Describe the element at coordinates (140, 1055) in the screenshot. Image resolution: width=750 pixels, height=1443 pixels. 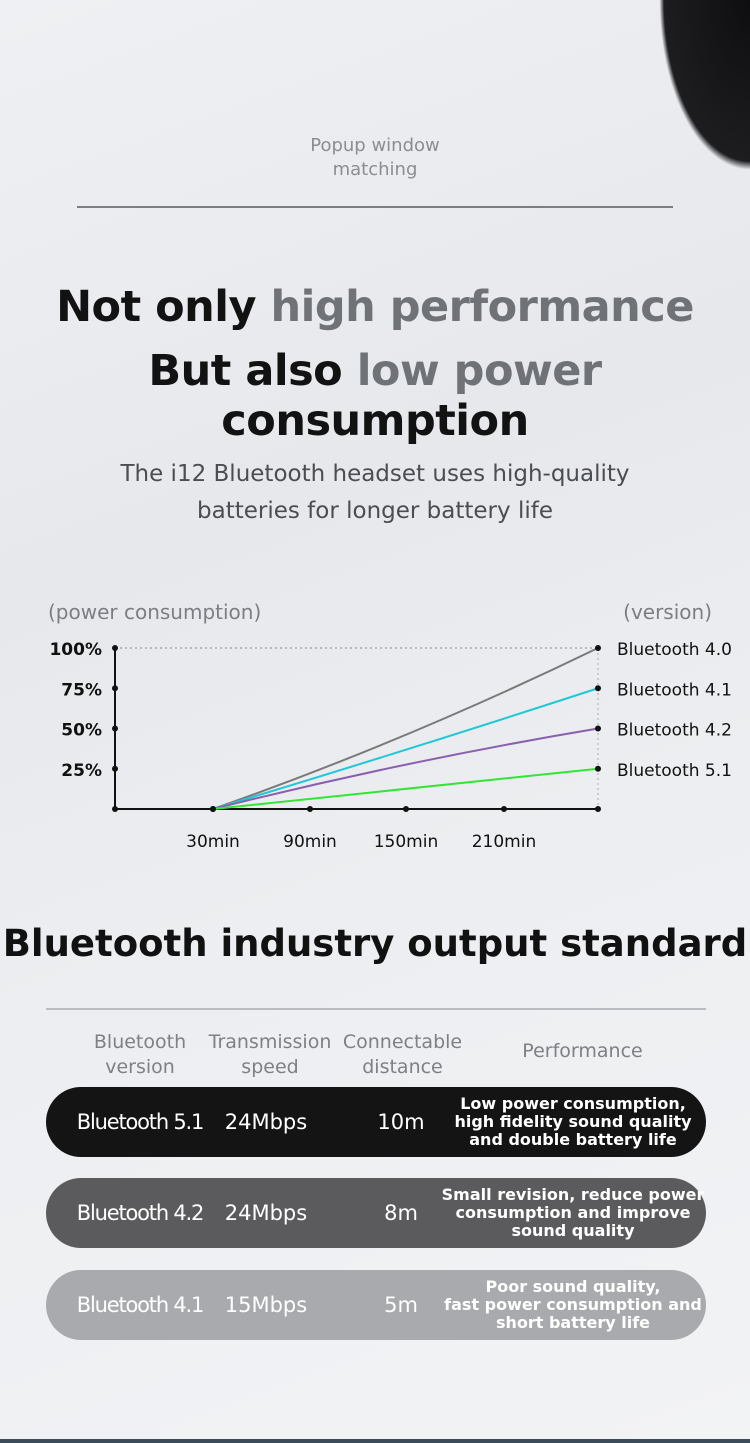
I see `col-header-version: Bluetooth version` at that location.